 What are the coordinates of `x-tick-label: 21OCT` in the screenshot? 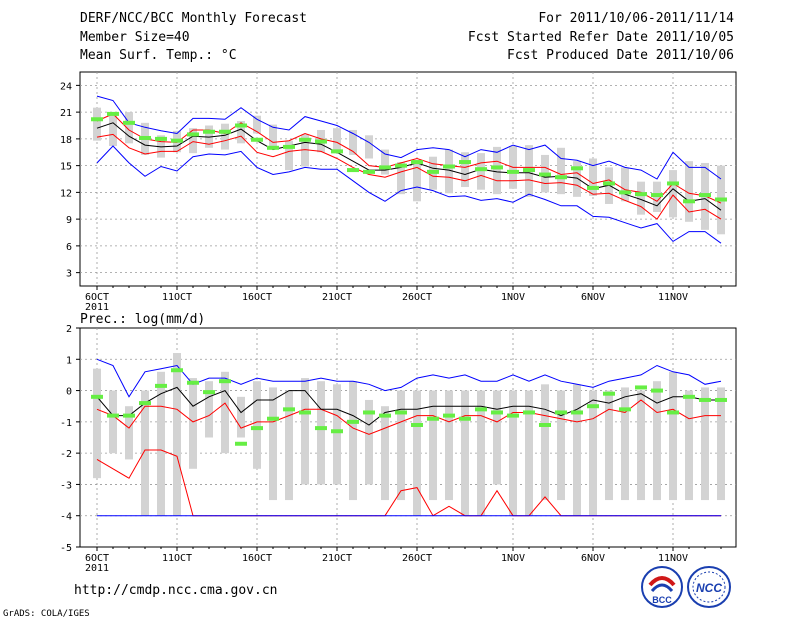 It's located at (337, 558).